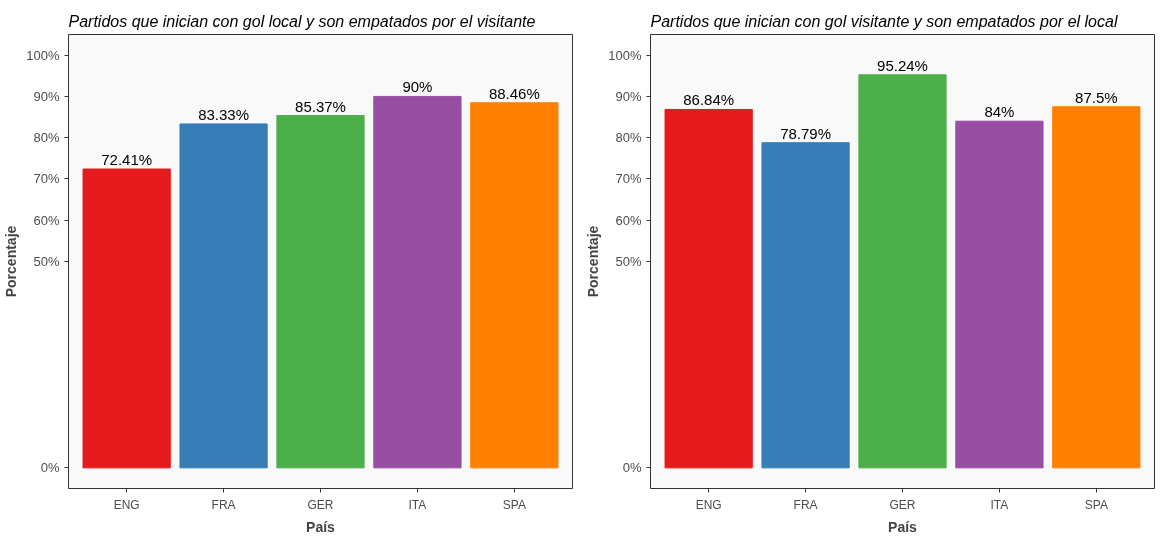 This screenshot has height=537, width=1164. Describe the element at coordinates (127, 160) in the screenshot. I see `data-label: 72.41%` at that location.